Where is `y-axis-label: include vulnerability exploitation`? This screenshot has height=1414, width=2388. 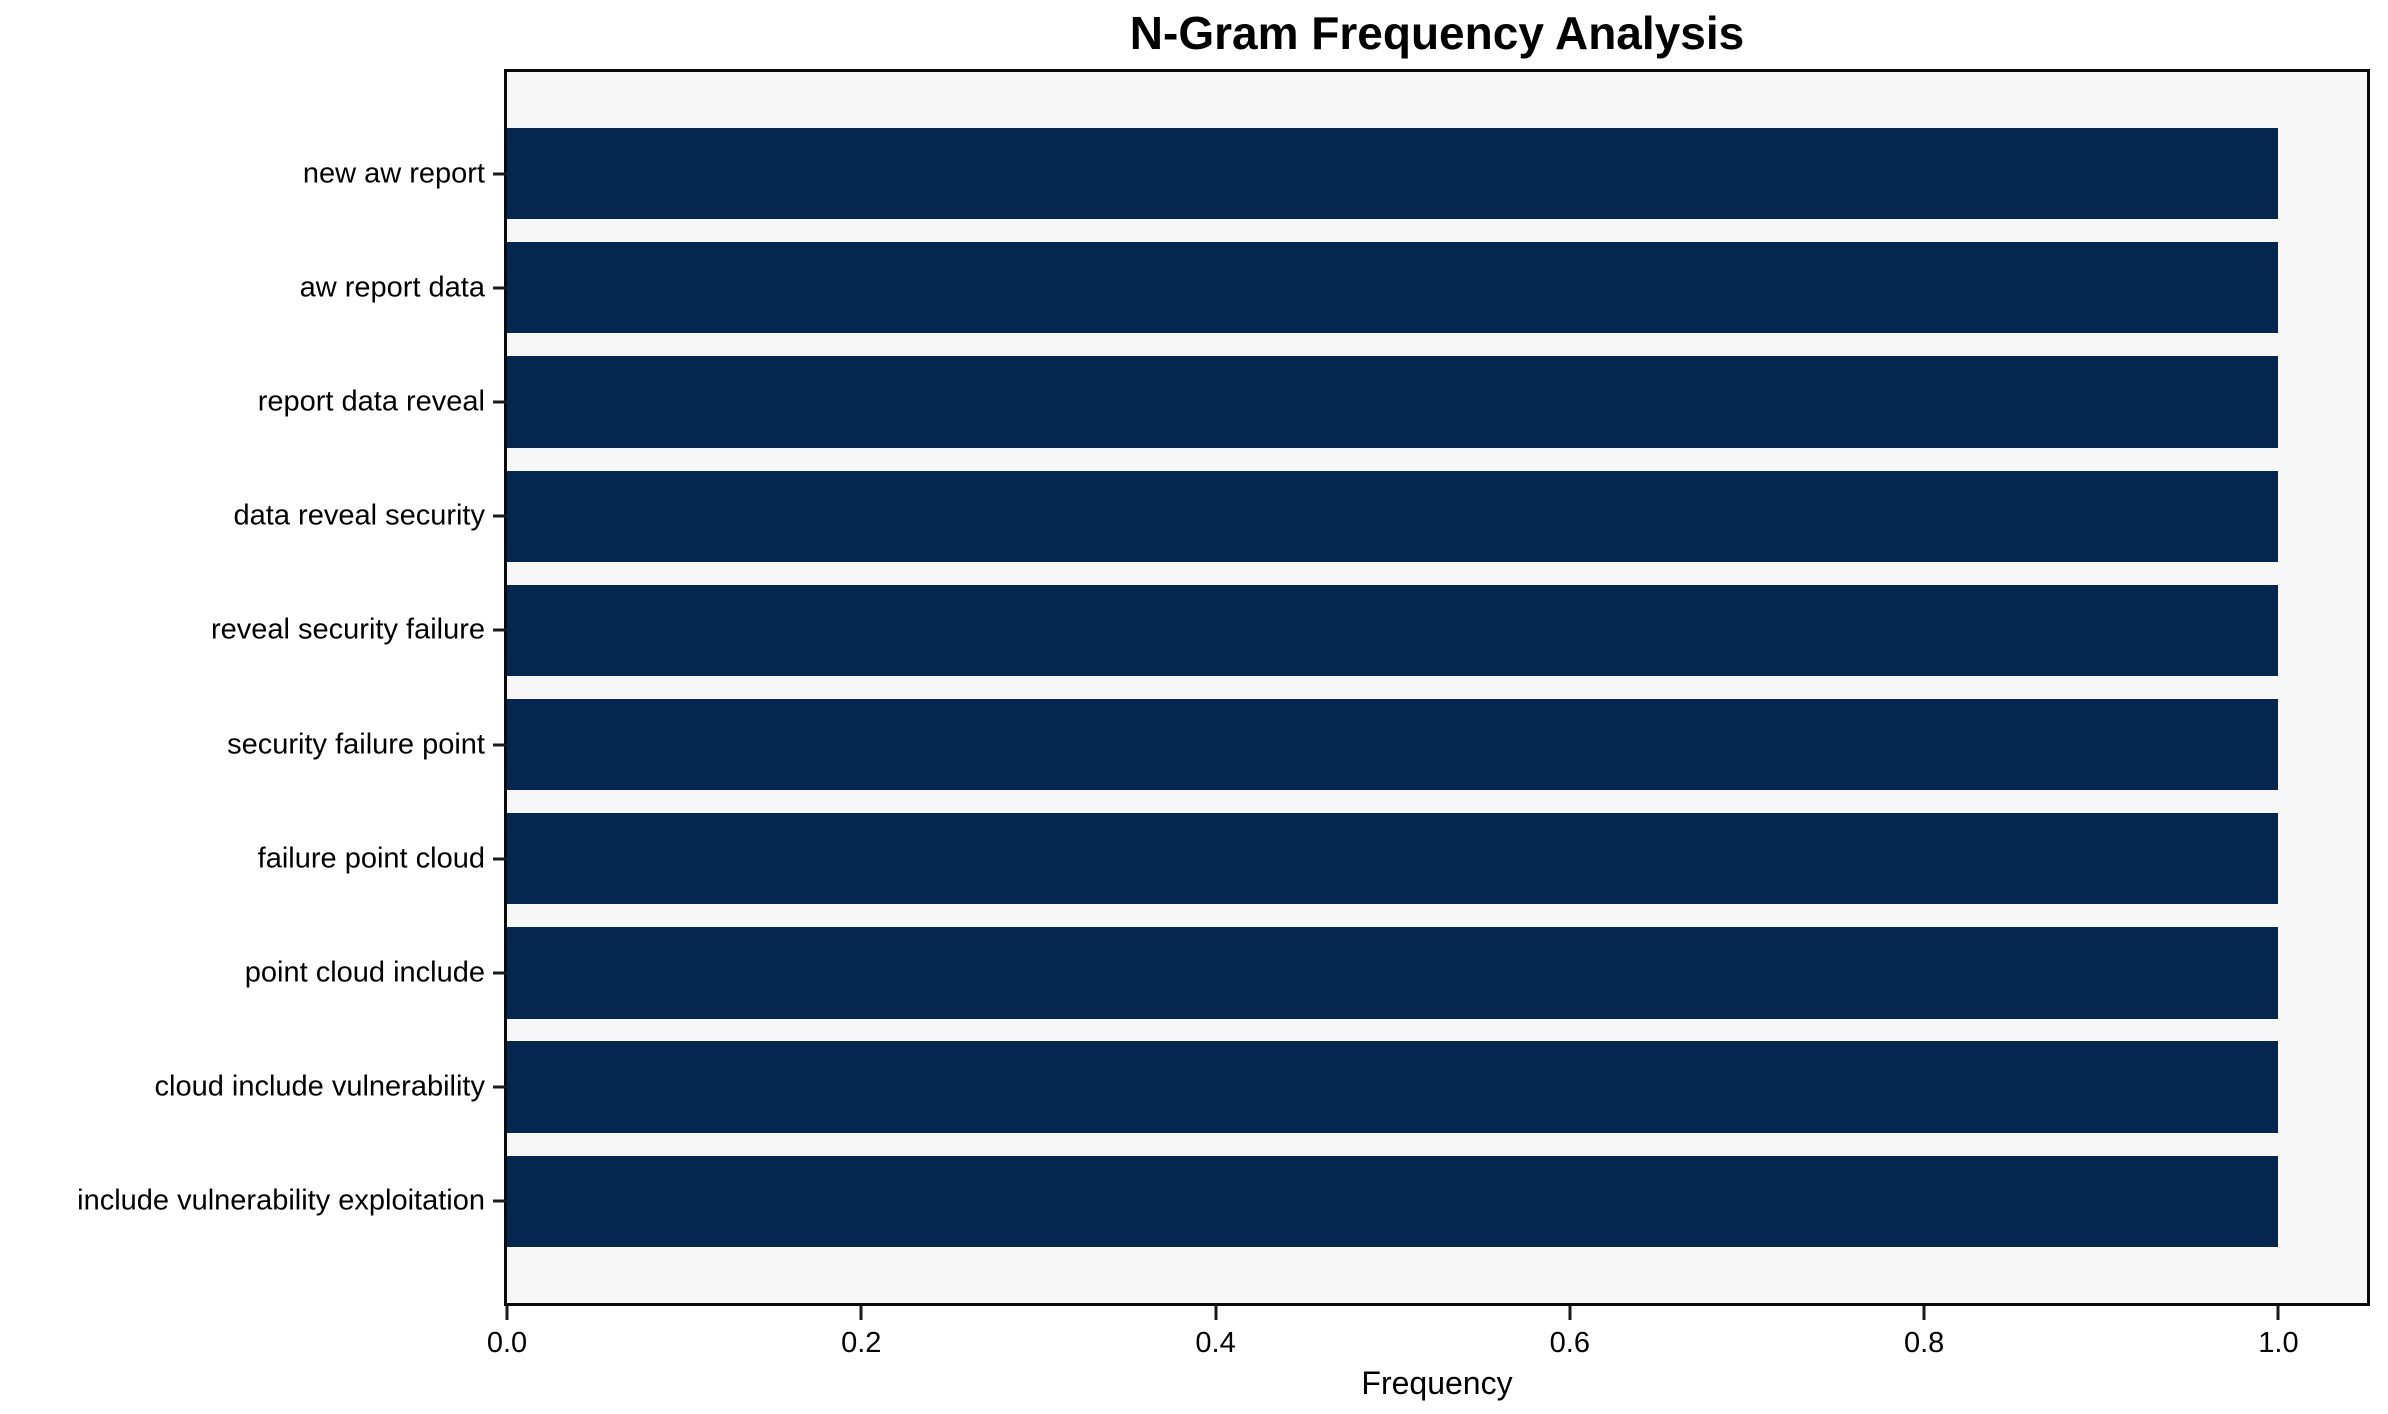
y-axis-label: include vulnerability exploitation is located at coordinates (281, 1200).